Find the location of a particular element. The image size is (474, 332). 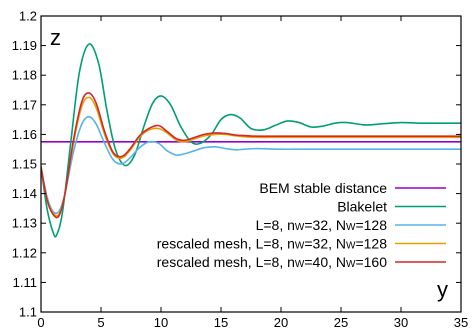

legend-label: rescaled mesh, L=8, nW=32, NW=128 is located at coordinates (272, 244).